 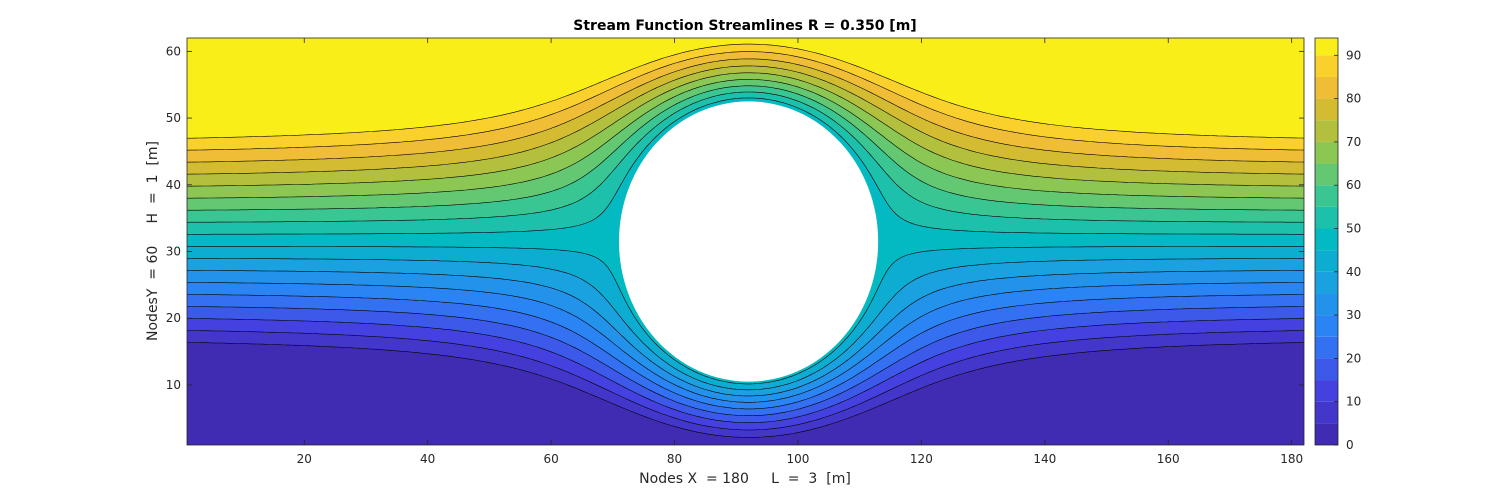 I want to click on colorbar-tick-label: 30, so click(x=1353, y=315).